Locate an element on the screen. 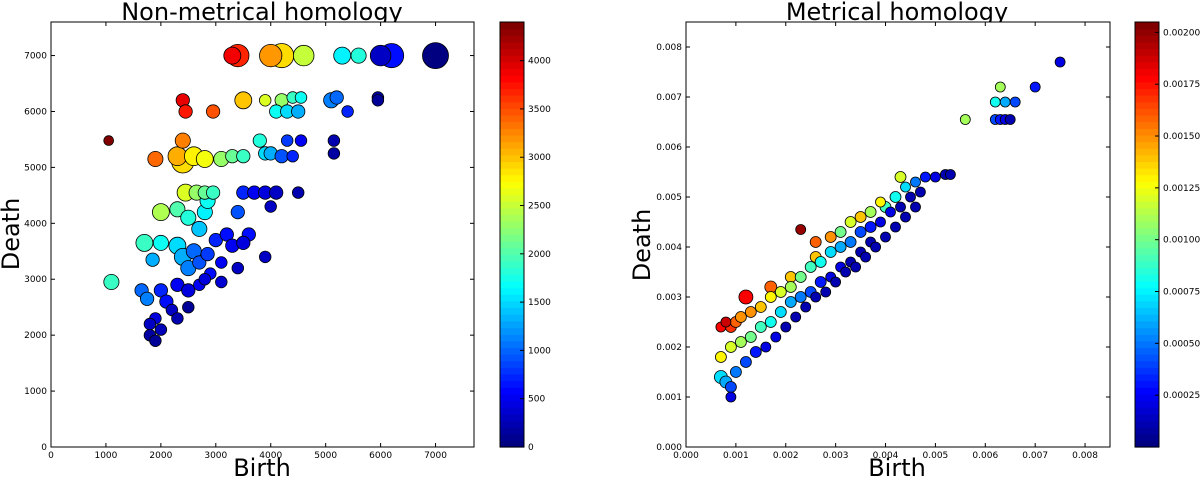 The height and width of the screenshot is (481, 1200). x-tick-label: 0.000 is located at coordinates (686, 456).